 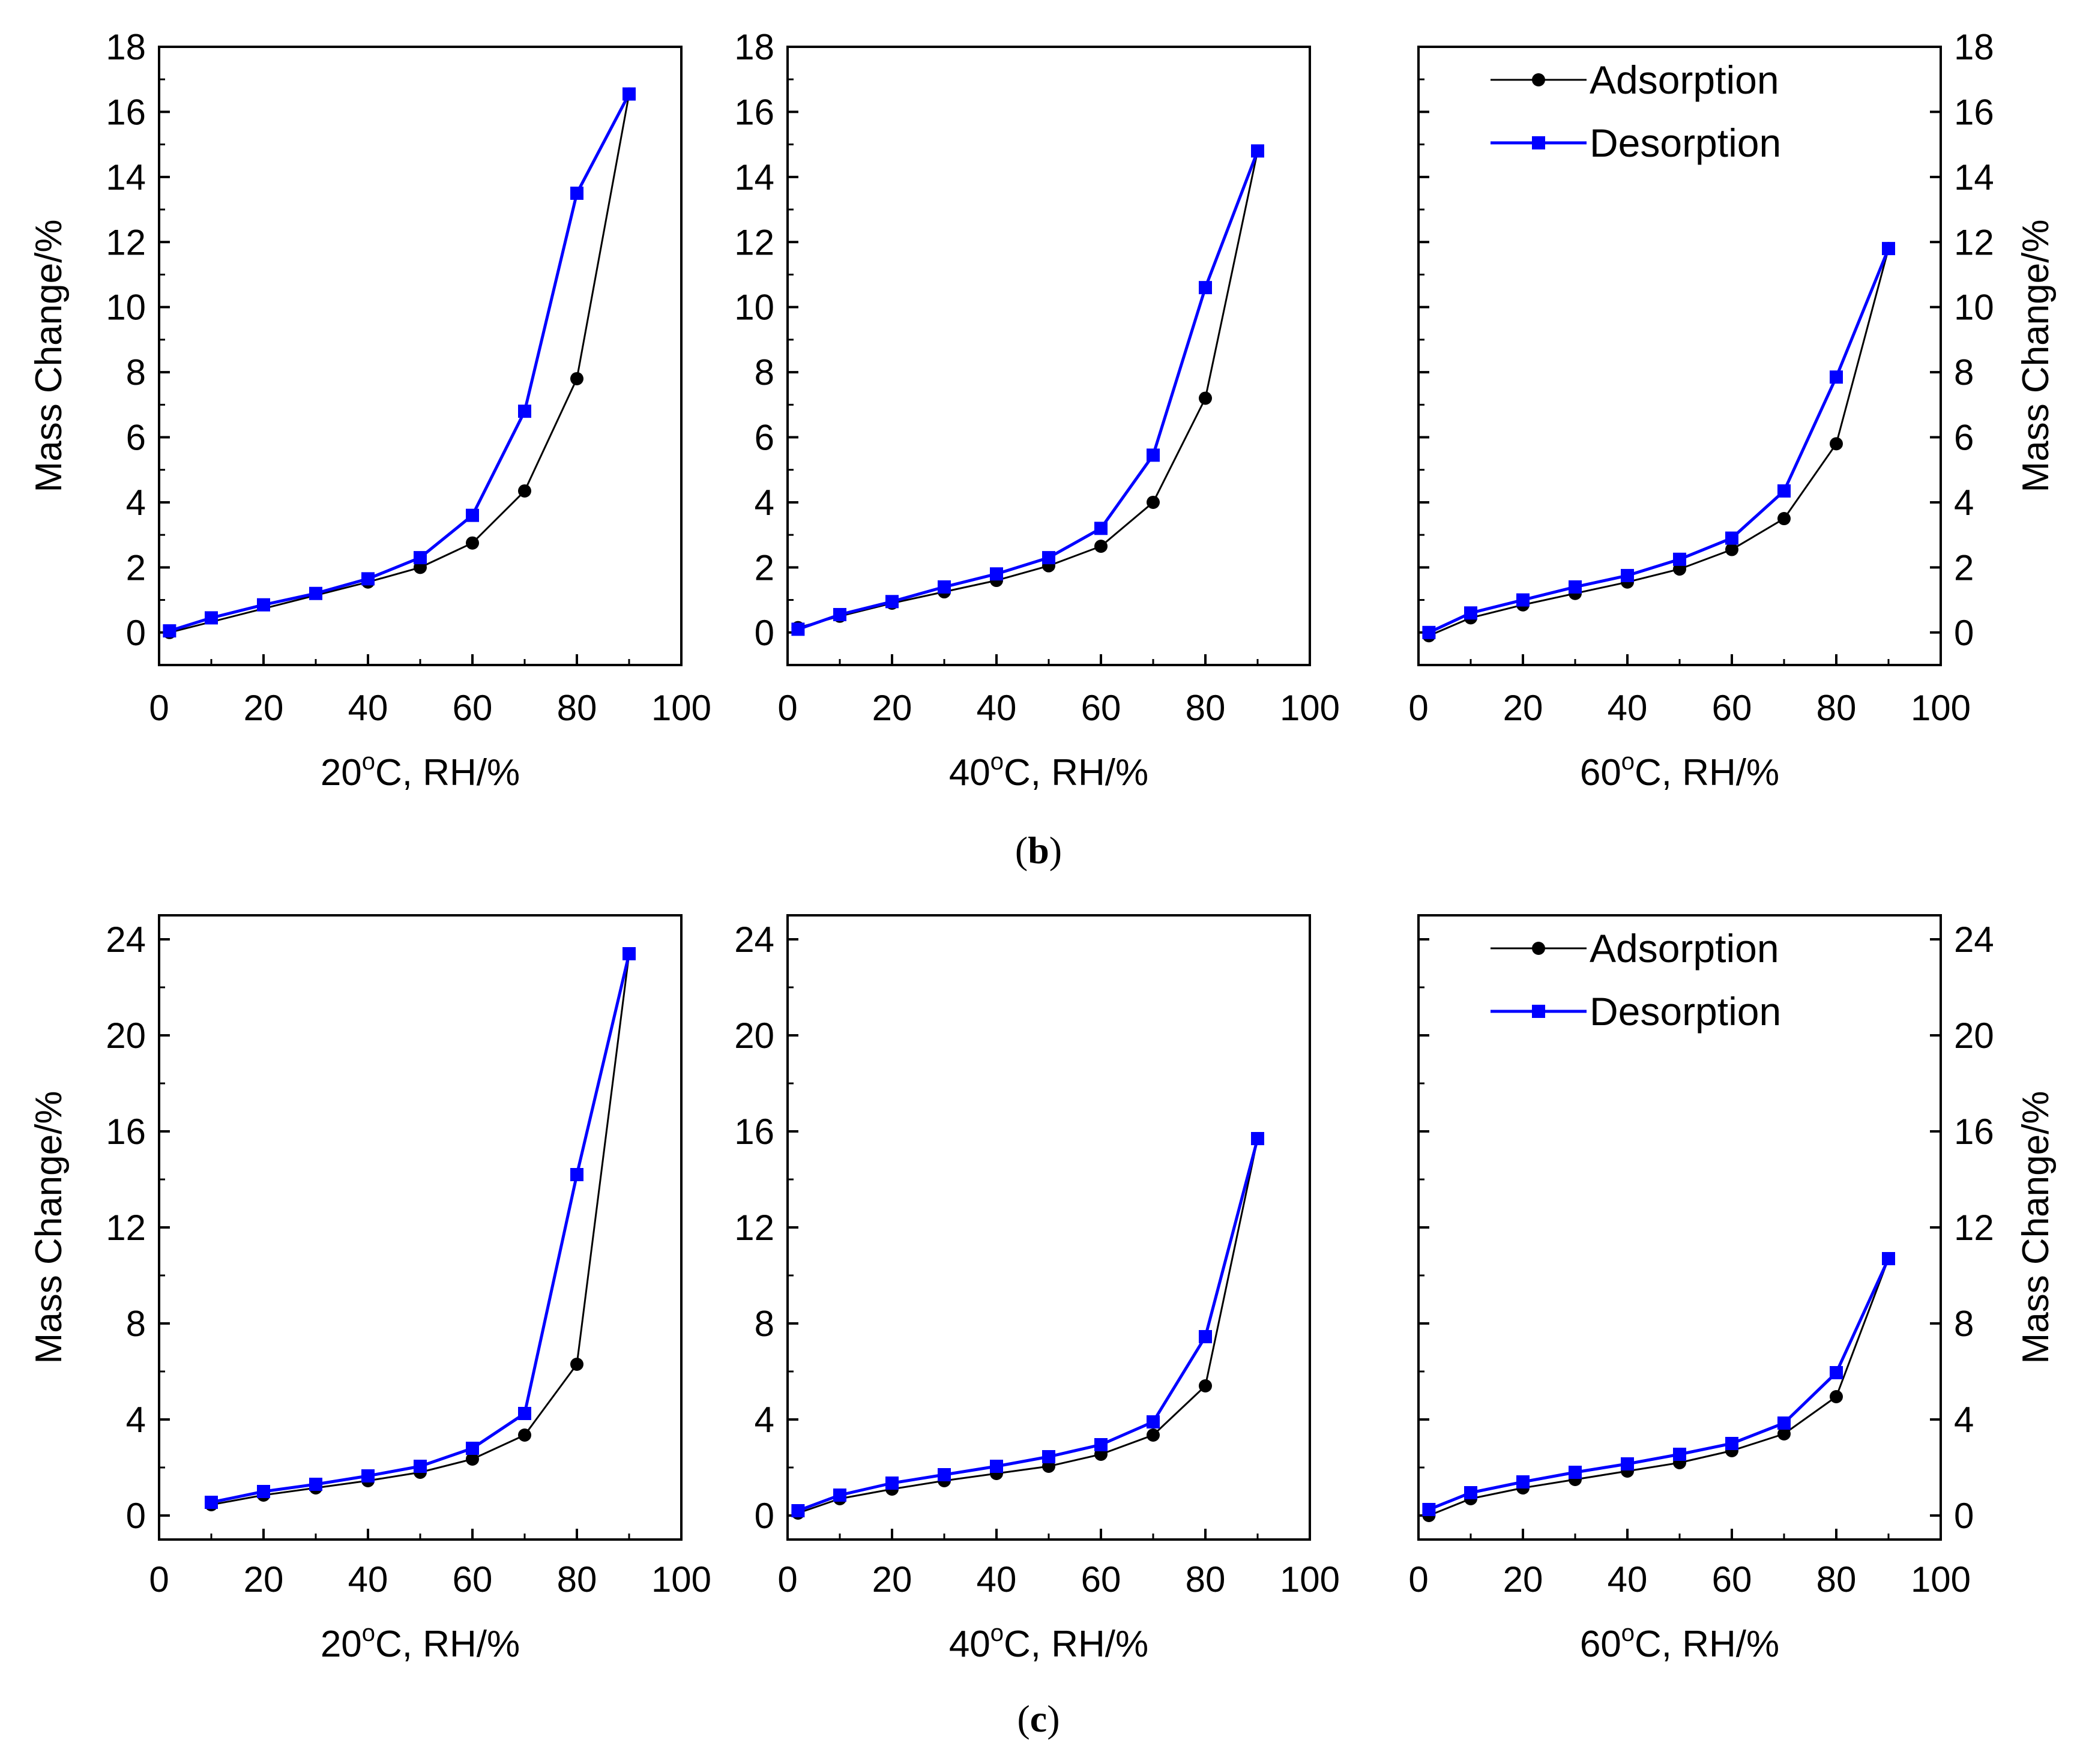 What do you see at coordinates (1659, 1384) in the screenshot?
I see `desorption-line` at bounding box center [1659, 1384].